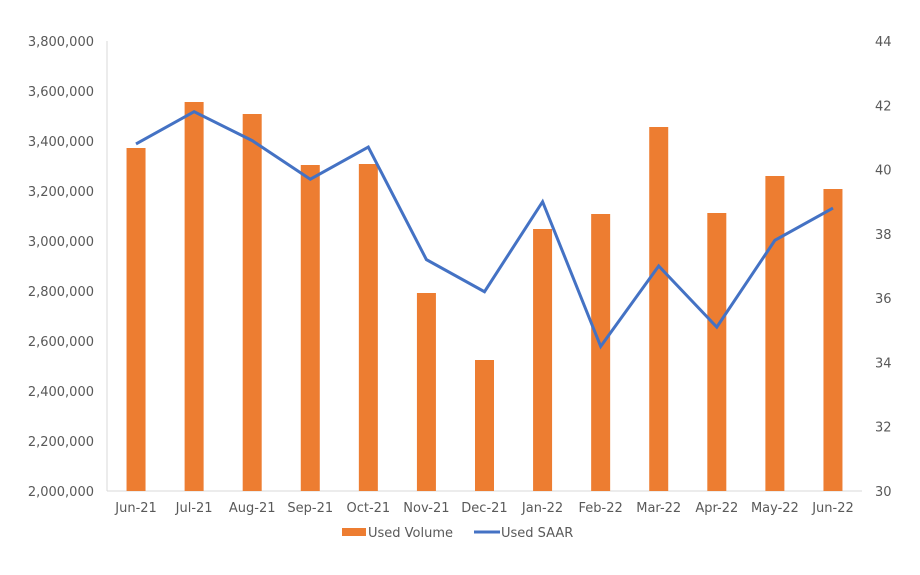  I want to click on left-axis-tick-label: 3,600,000, so click(61, 92).